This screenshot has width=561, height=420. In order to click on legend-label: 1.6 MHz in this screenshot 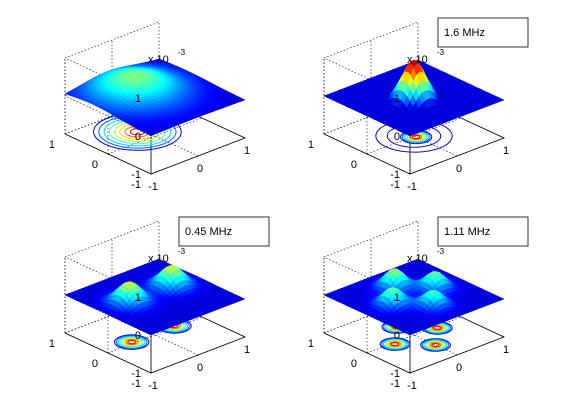, I will do `click(464, 33)`.